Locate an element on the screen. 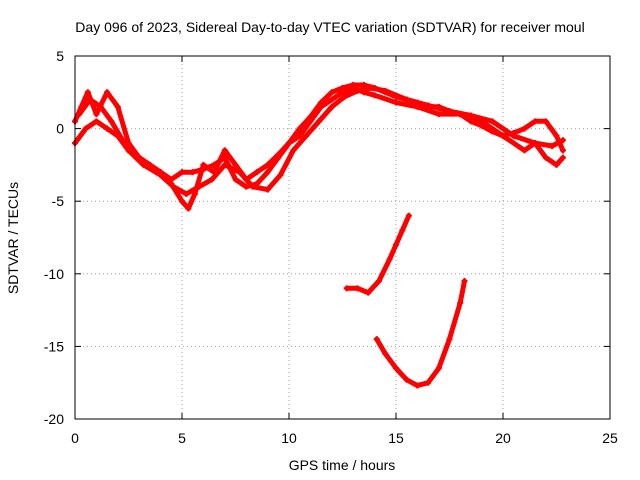 Image resolution: width=640 pixels, height=480 pixels. y-tick-label: 5 is located at coordinates (60, 56).